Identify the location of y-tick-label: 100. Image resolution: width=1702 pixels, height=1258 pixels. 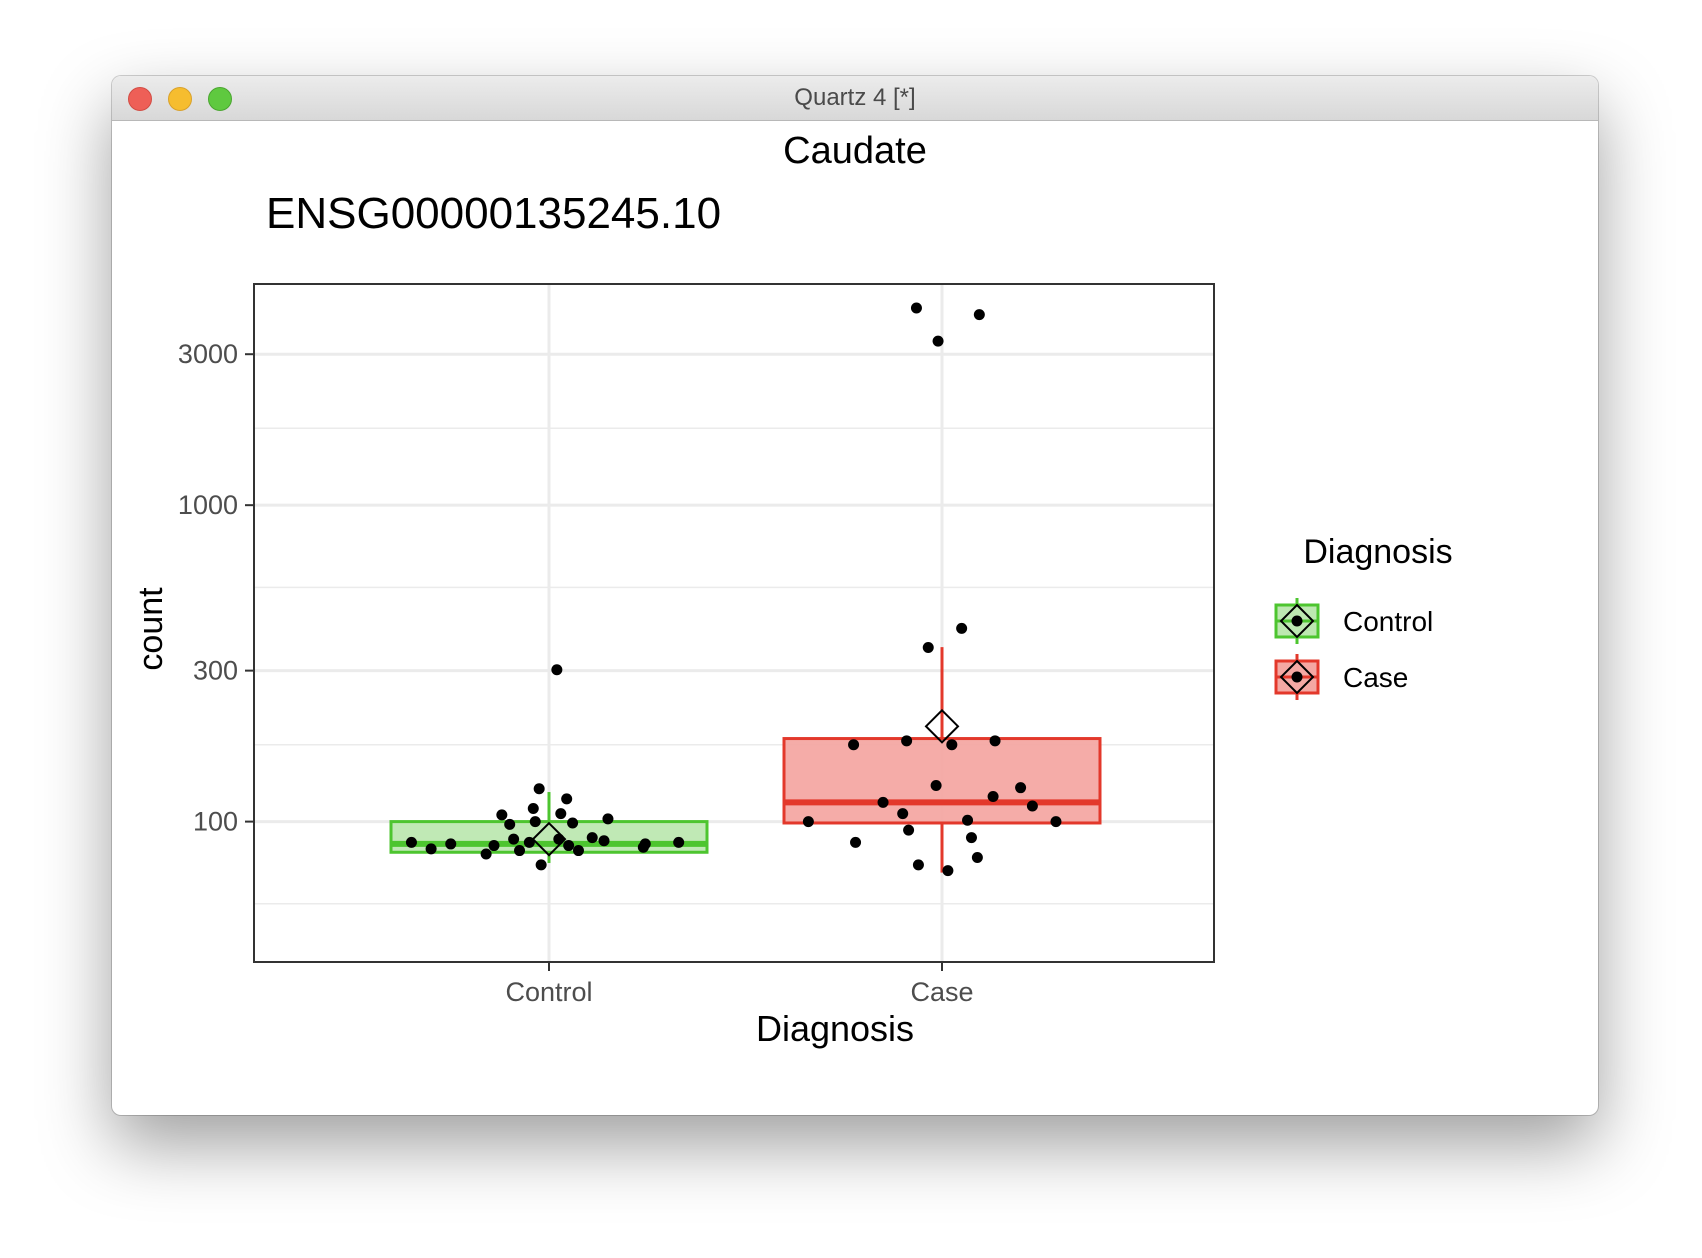
(215, 822).